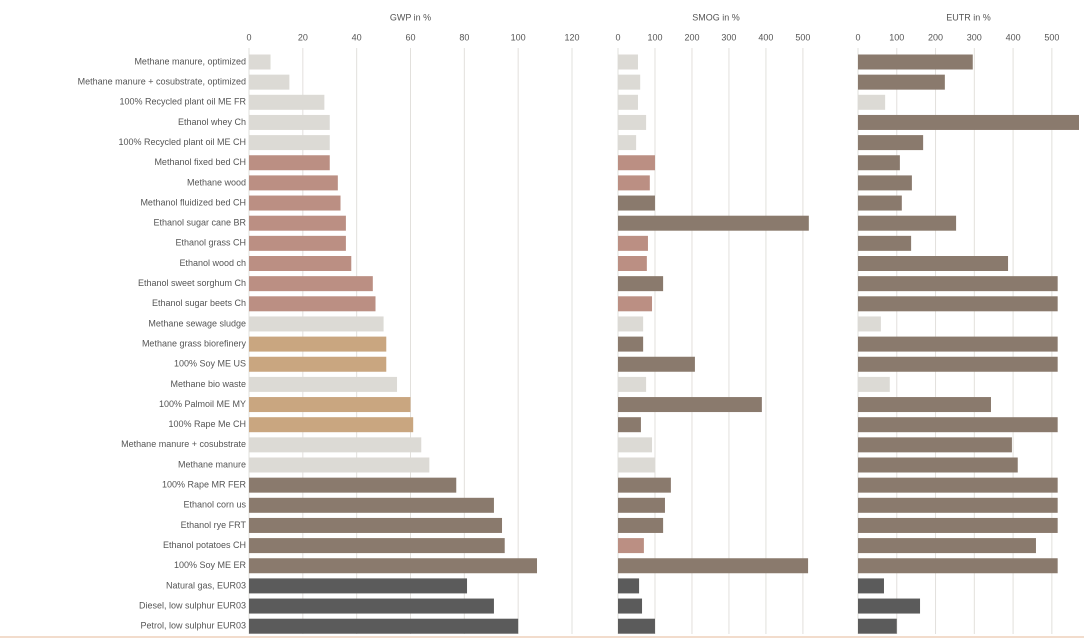  Describe the element at coordinates (654, 37) in the screenshot. I see `x-tick-label: 100` at that location.